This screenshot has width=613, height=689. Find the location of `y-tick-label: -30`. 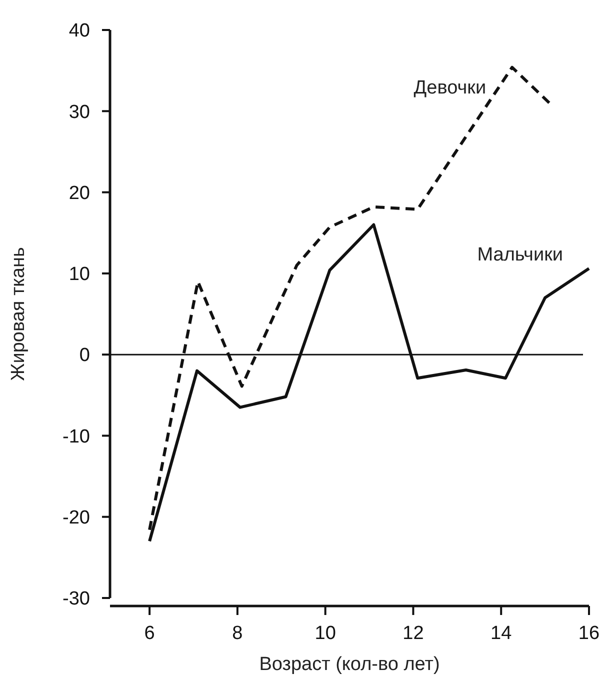

y-tick-label: -30 is located at coordinates (76, 599).